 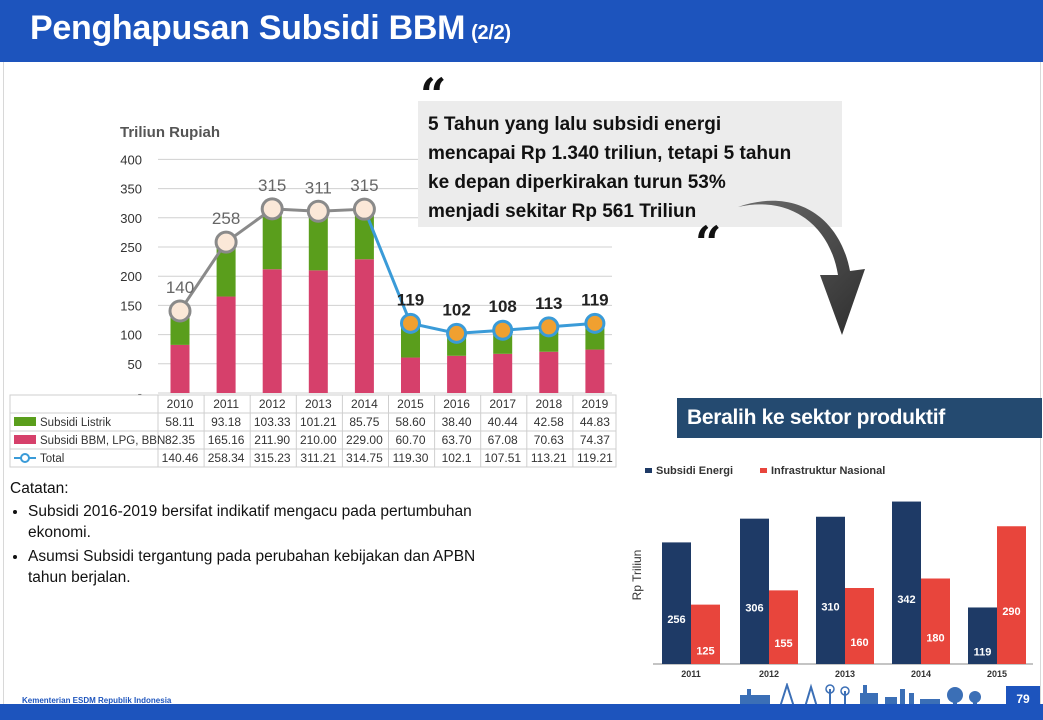 I want to click on legend-marker-total, so click(x=25, y=458).